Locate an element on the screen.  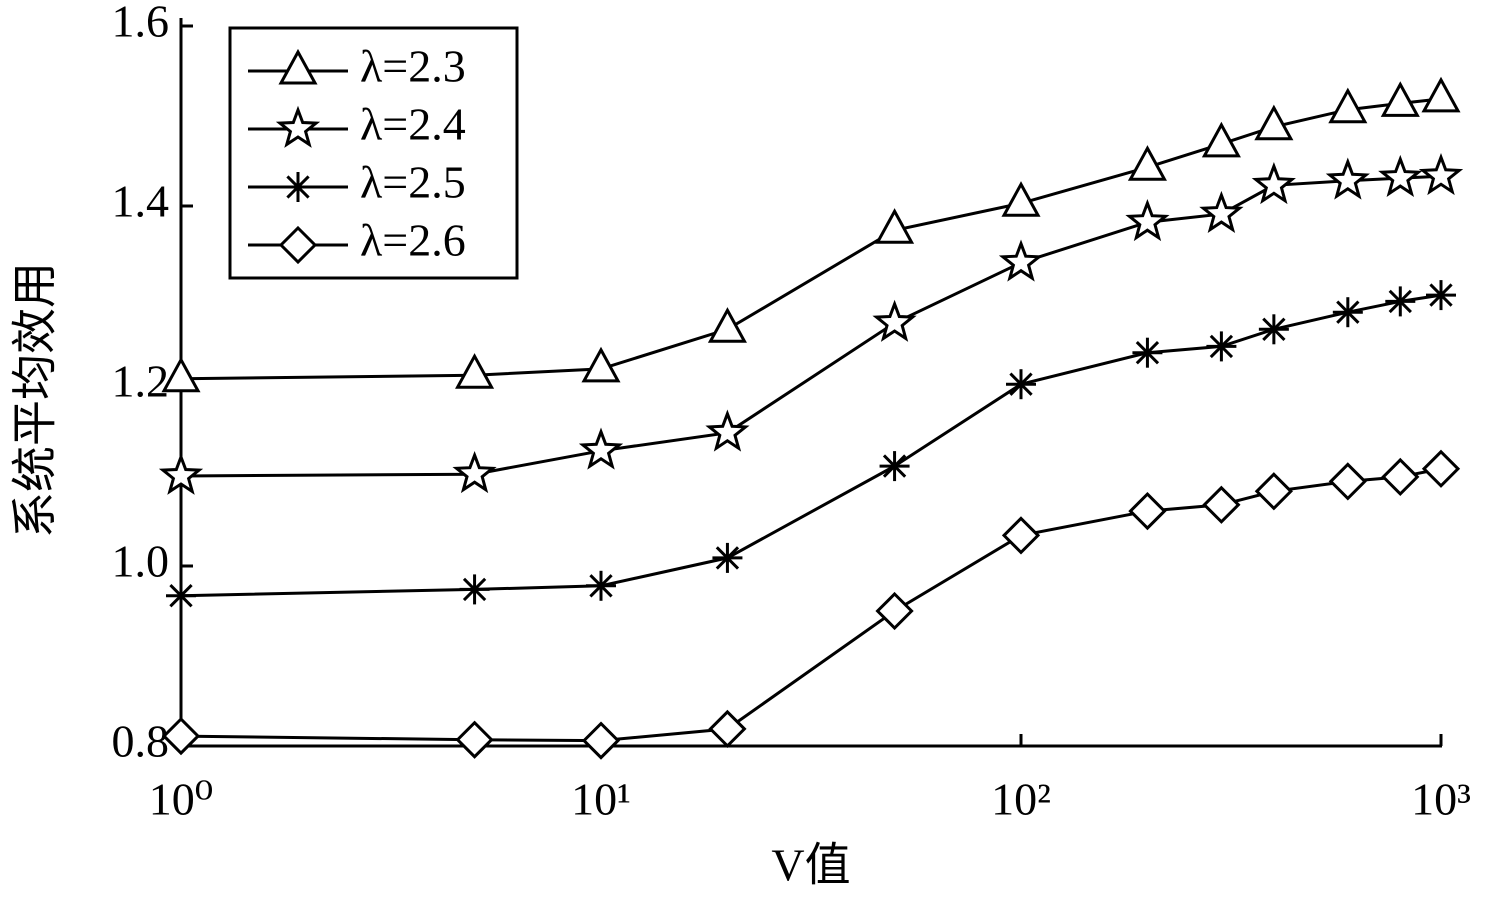
y-tick-label: 1.2 is located at coordinates (141, 381).